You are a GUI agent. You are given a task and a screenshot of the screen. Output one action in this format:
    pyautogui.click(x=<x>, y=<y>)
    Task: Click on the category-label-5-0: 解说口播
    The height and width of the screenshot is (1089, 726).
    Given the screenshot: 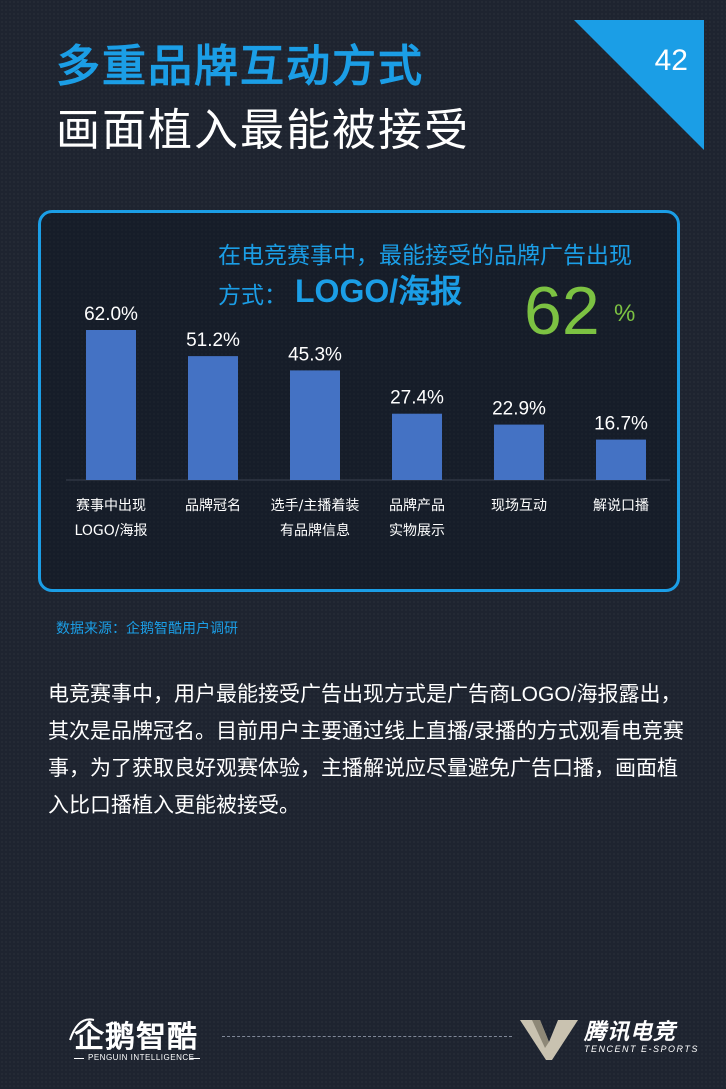 What is the action you would take?
    pyautogui.click(x=621, y=506)
    